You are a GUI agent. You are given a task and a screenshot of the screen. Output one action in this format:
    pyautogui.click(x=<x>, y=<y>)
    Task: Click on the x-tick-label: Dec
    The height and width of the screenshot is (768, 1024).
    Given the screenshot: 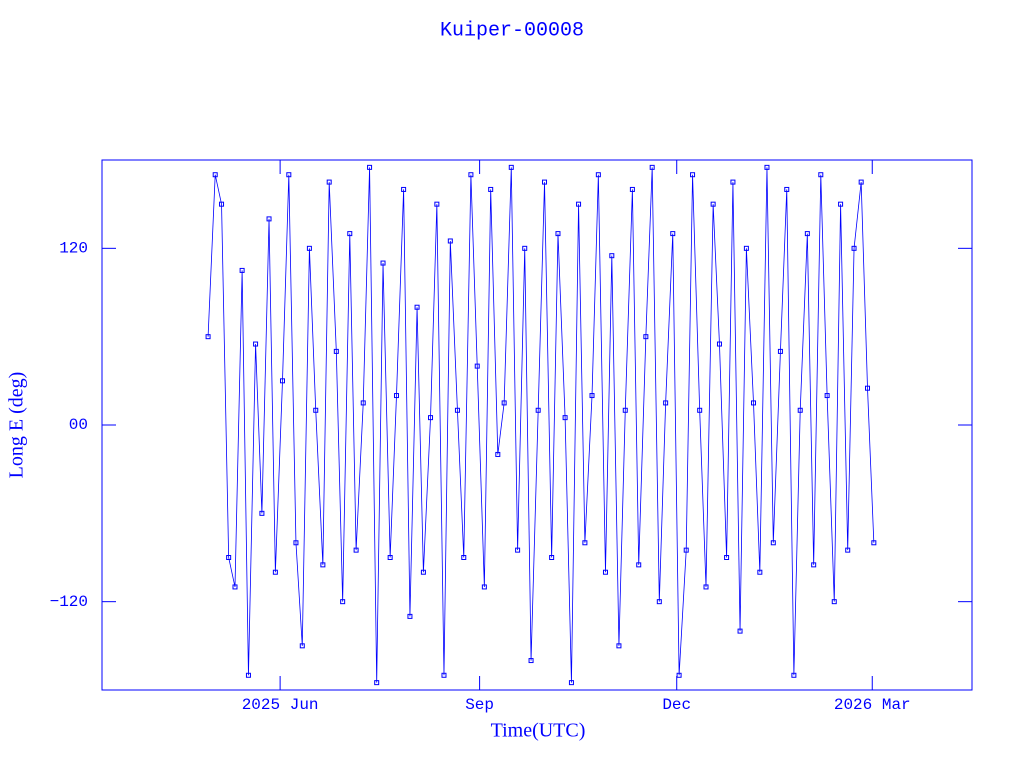 What is the action you would take?
    pyautogui.click(x=676, y=705)
    